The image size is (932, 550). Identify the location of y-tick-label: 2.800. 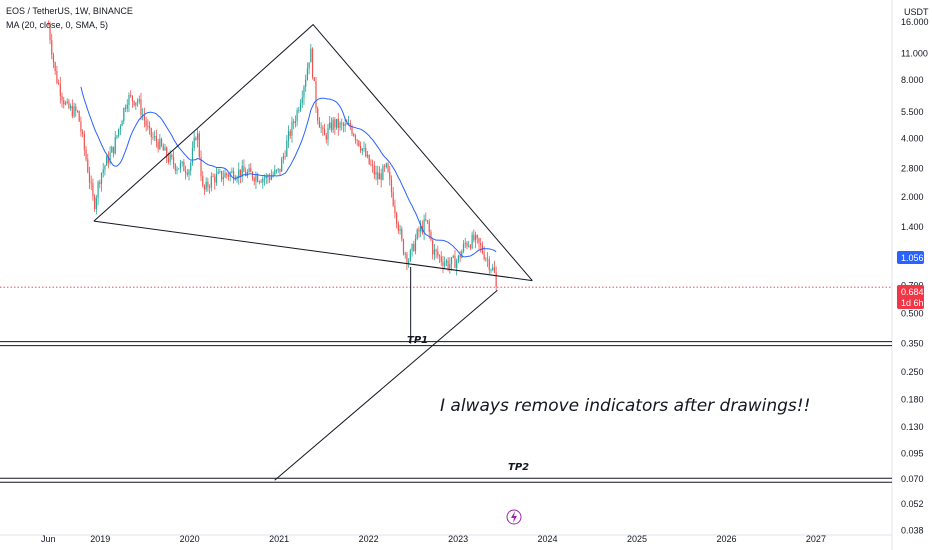
(912, 169).